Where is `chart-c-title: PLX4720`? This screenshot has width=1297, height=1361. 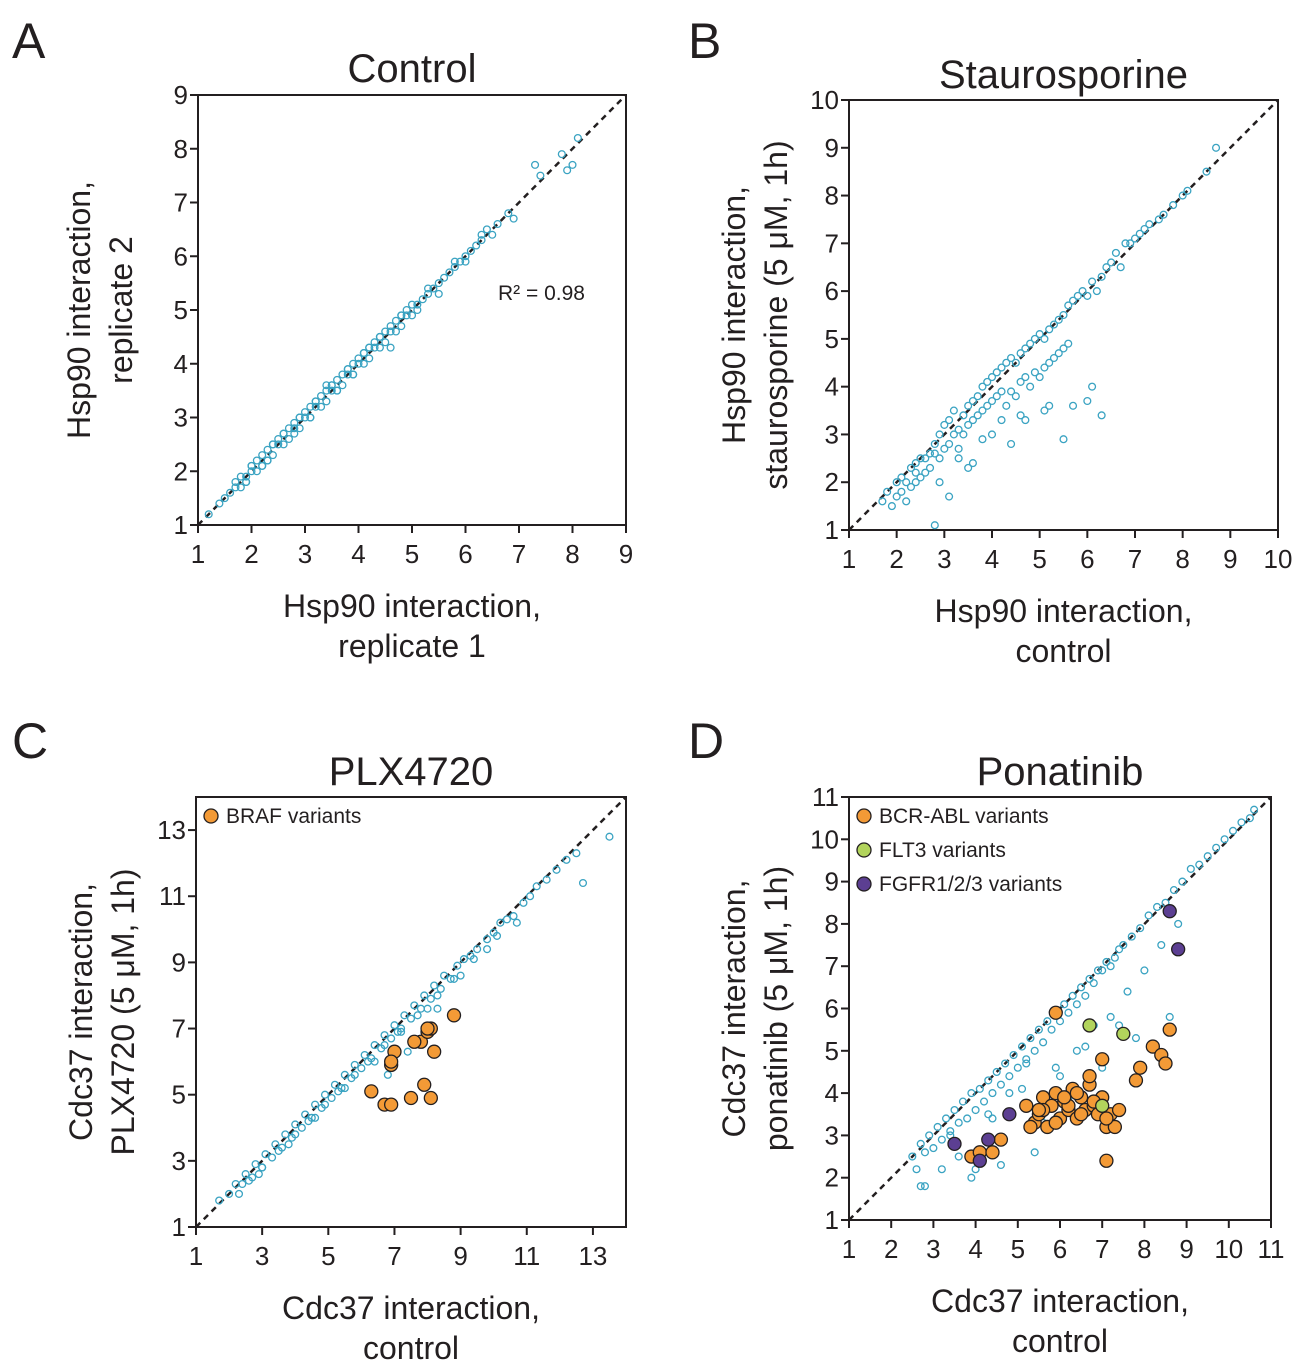
chart-c-title: PLX4720 is located at coordinates (411, 772).